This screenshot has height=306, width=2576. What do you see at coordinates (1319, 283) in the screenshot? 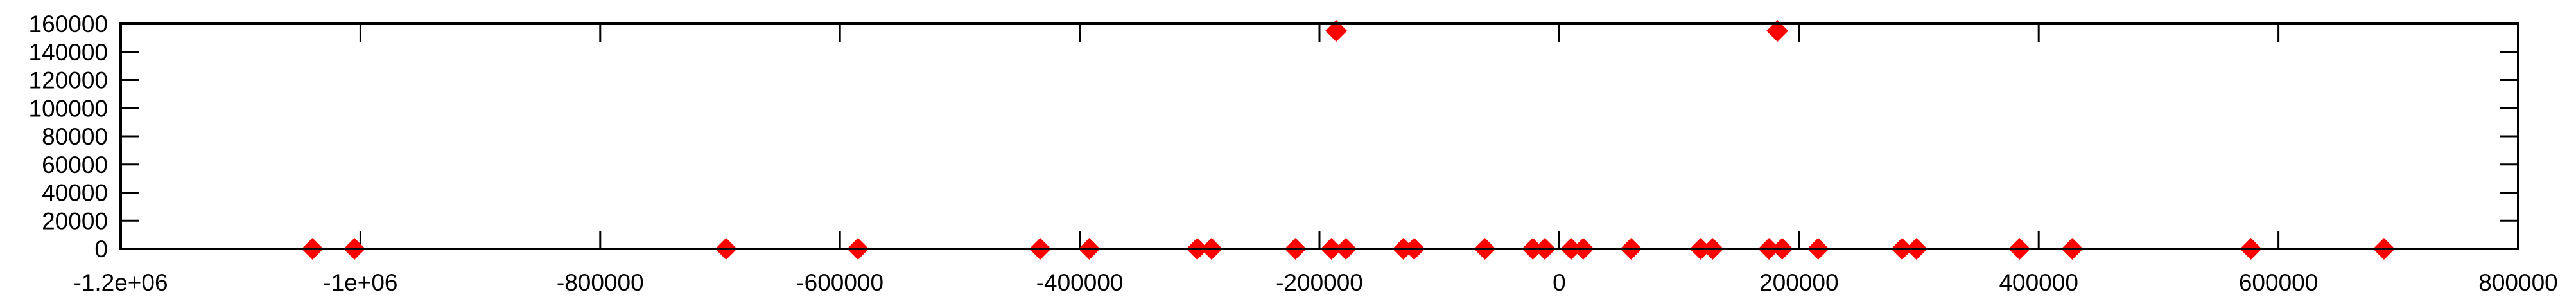
I see `x-tick-label: -200000` at bounding box center [1319, 283].